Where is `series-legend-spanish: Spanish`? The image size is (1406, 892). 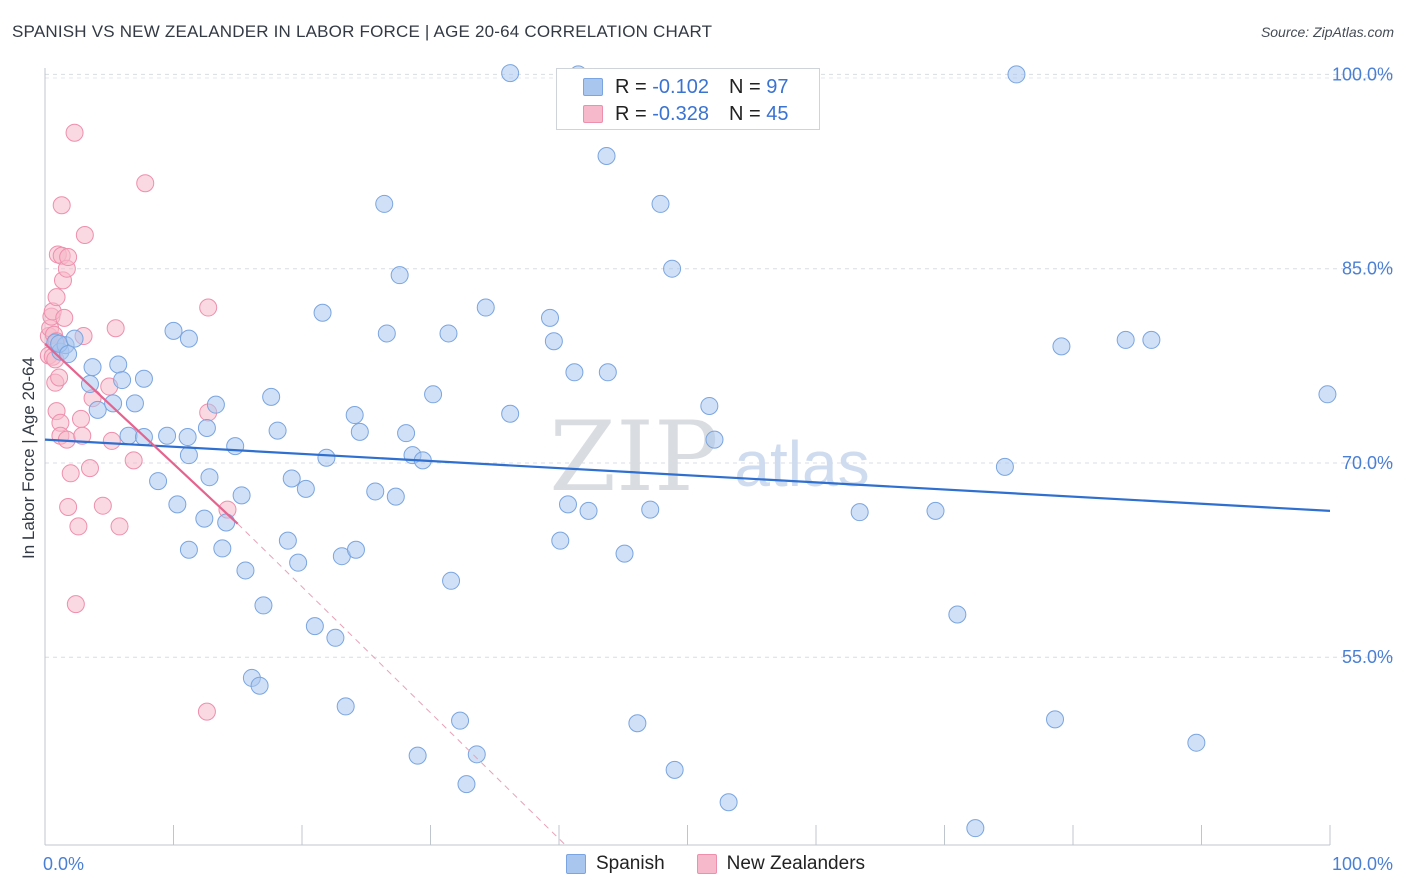
series-legend-spanish: Spanish is located at coordinates (615, 864).